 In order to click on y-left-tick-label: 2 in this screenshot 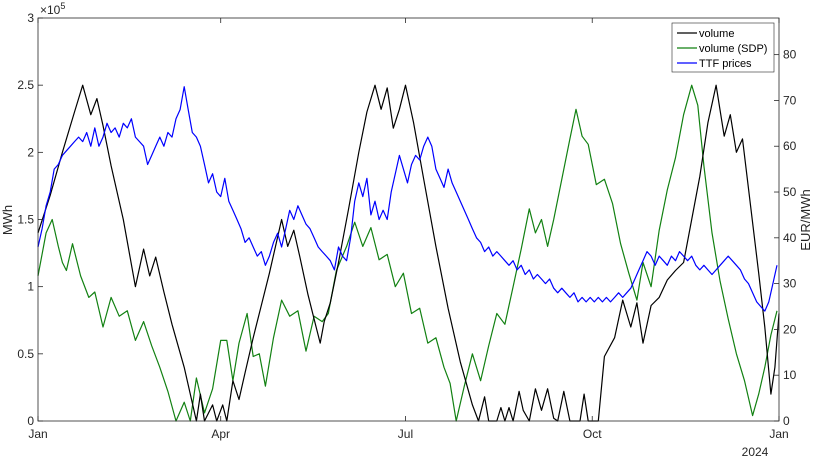, I will do `click(30, 152)`.